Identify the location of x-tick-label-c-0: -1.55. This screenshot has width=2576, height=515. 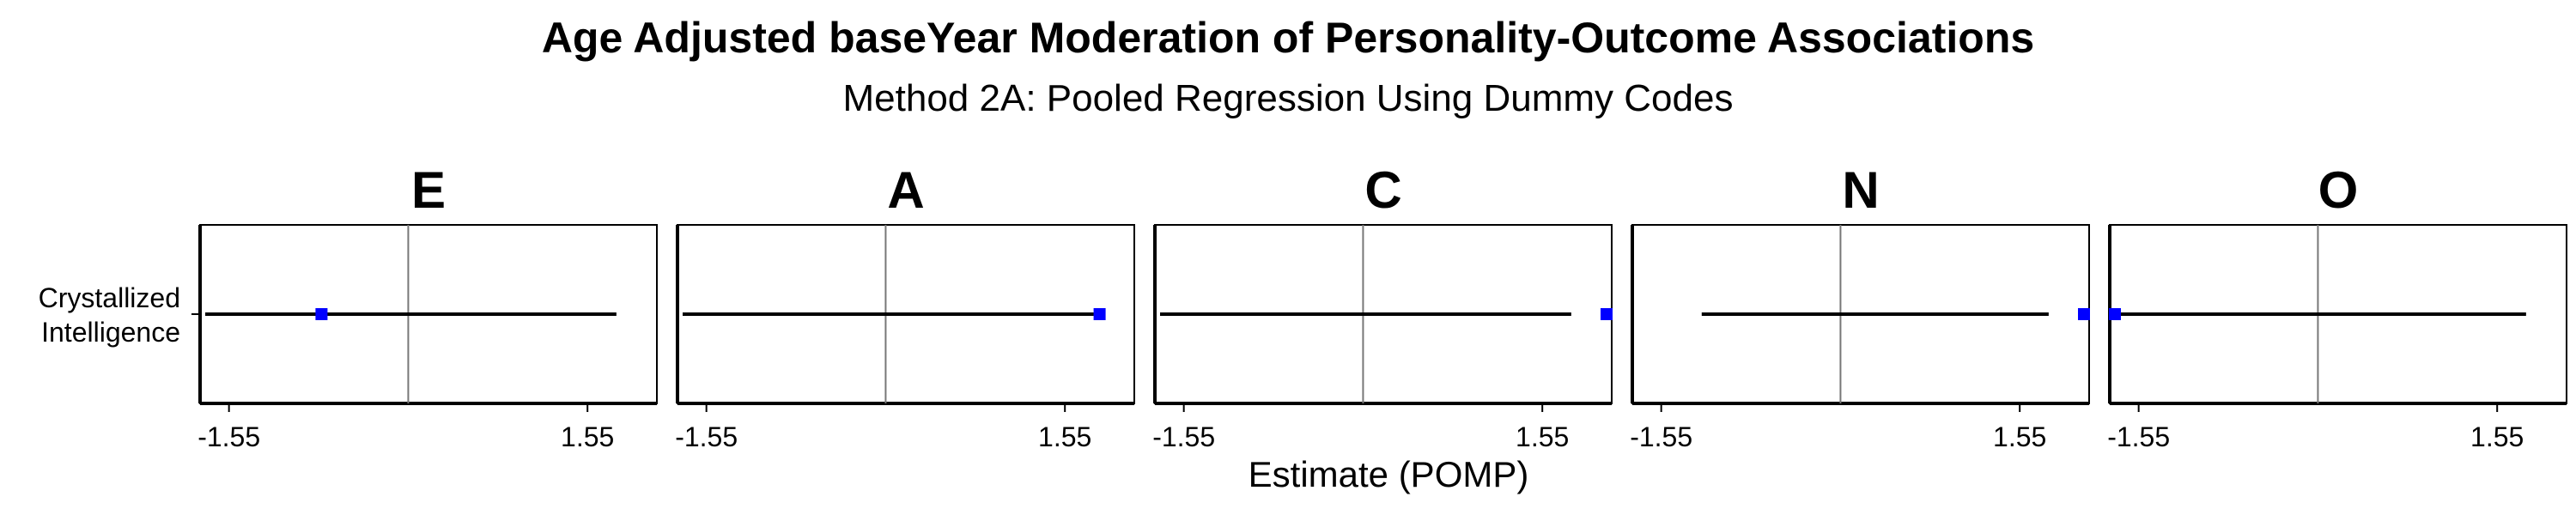
(1184, 436).